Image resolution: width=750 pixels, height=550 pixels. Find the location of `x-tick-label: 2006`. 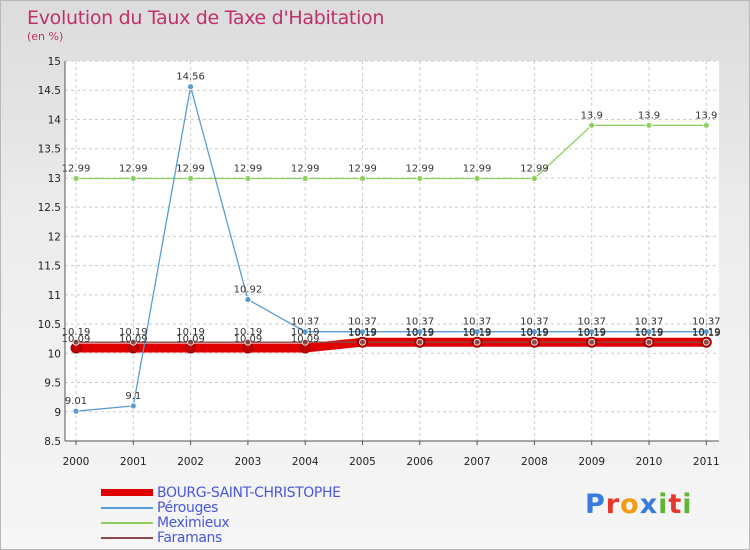

x-tick-label: 2006 is located at coordinates (419, 462).